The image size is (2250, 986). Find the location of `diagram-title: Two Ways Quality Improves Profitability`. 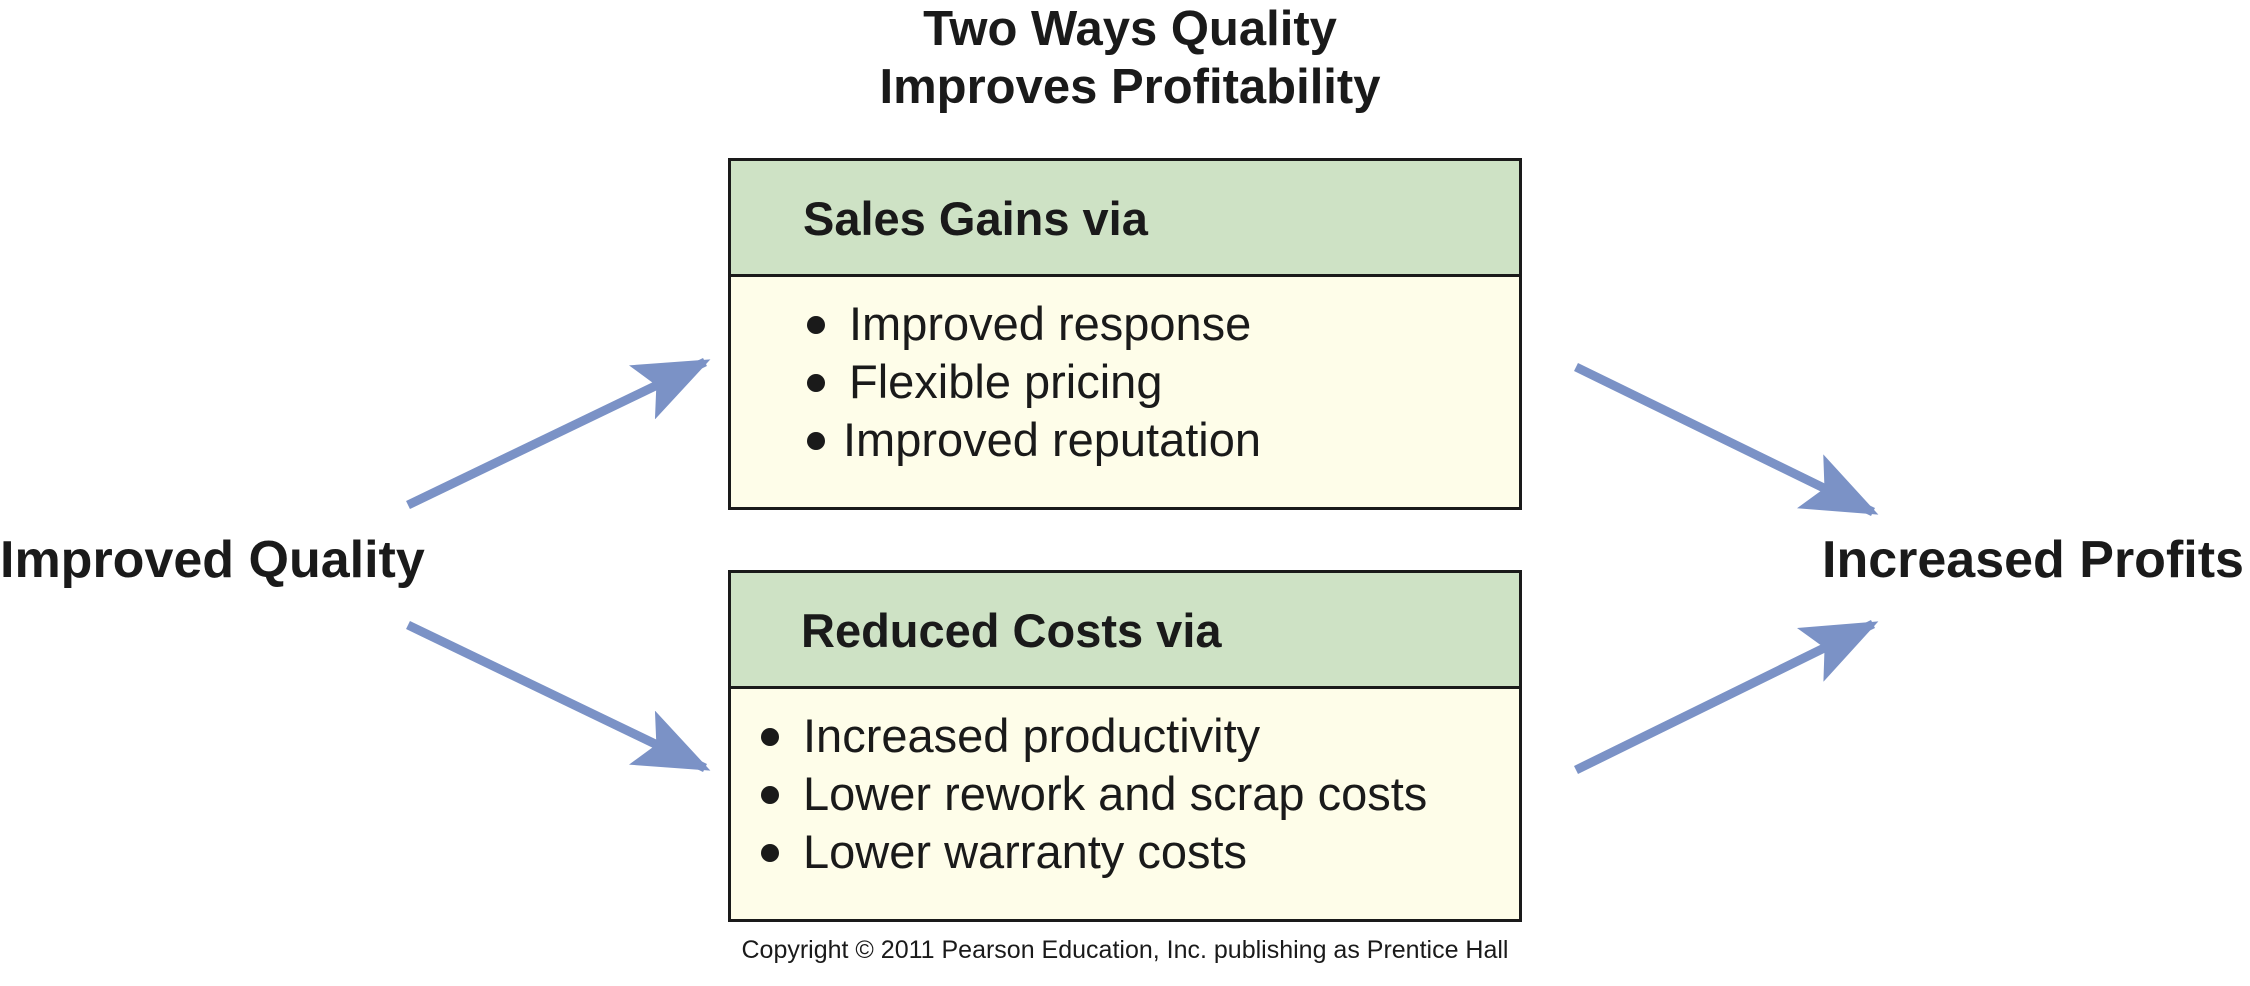

diagram-title: Two Ways Quality Improves Profitability is located at coordinates (1130, 58).